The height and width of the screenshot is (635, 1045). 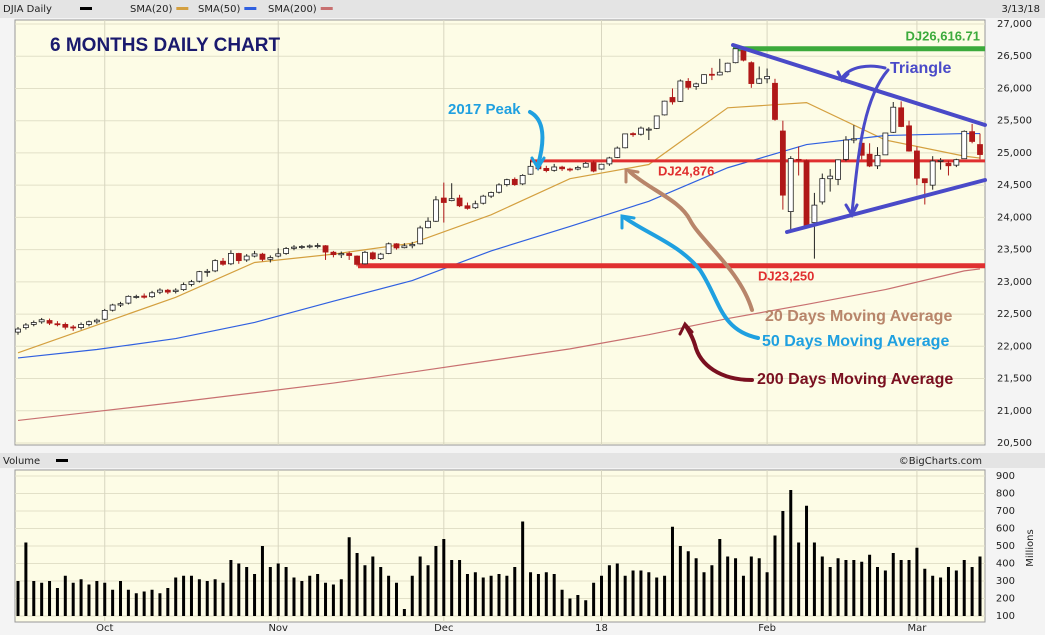 I want to click on y-tick-label: 24,500, so click(x=1014, y=185).